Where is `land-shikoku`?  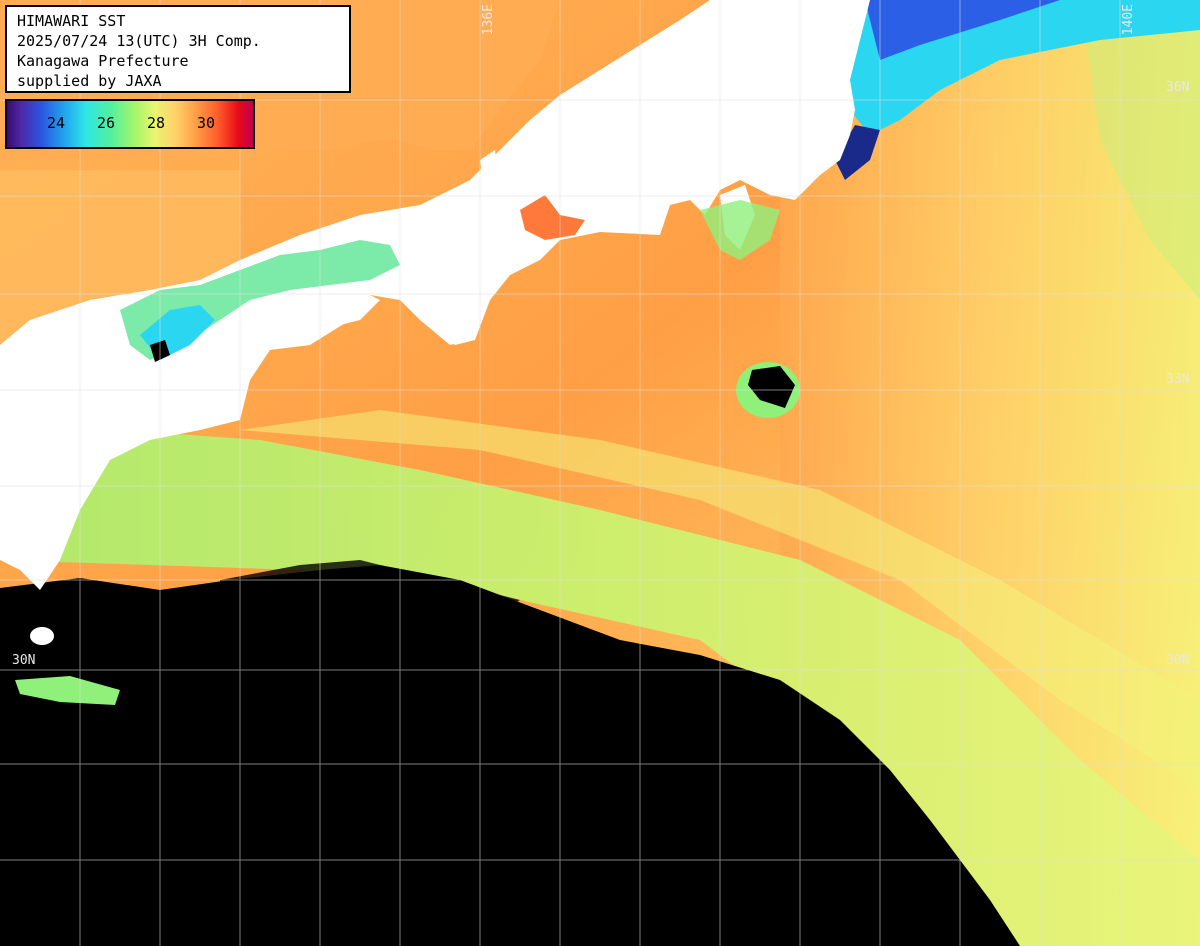 land-shikoku is located at coordinates (295, 325).